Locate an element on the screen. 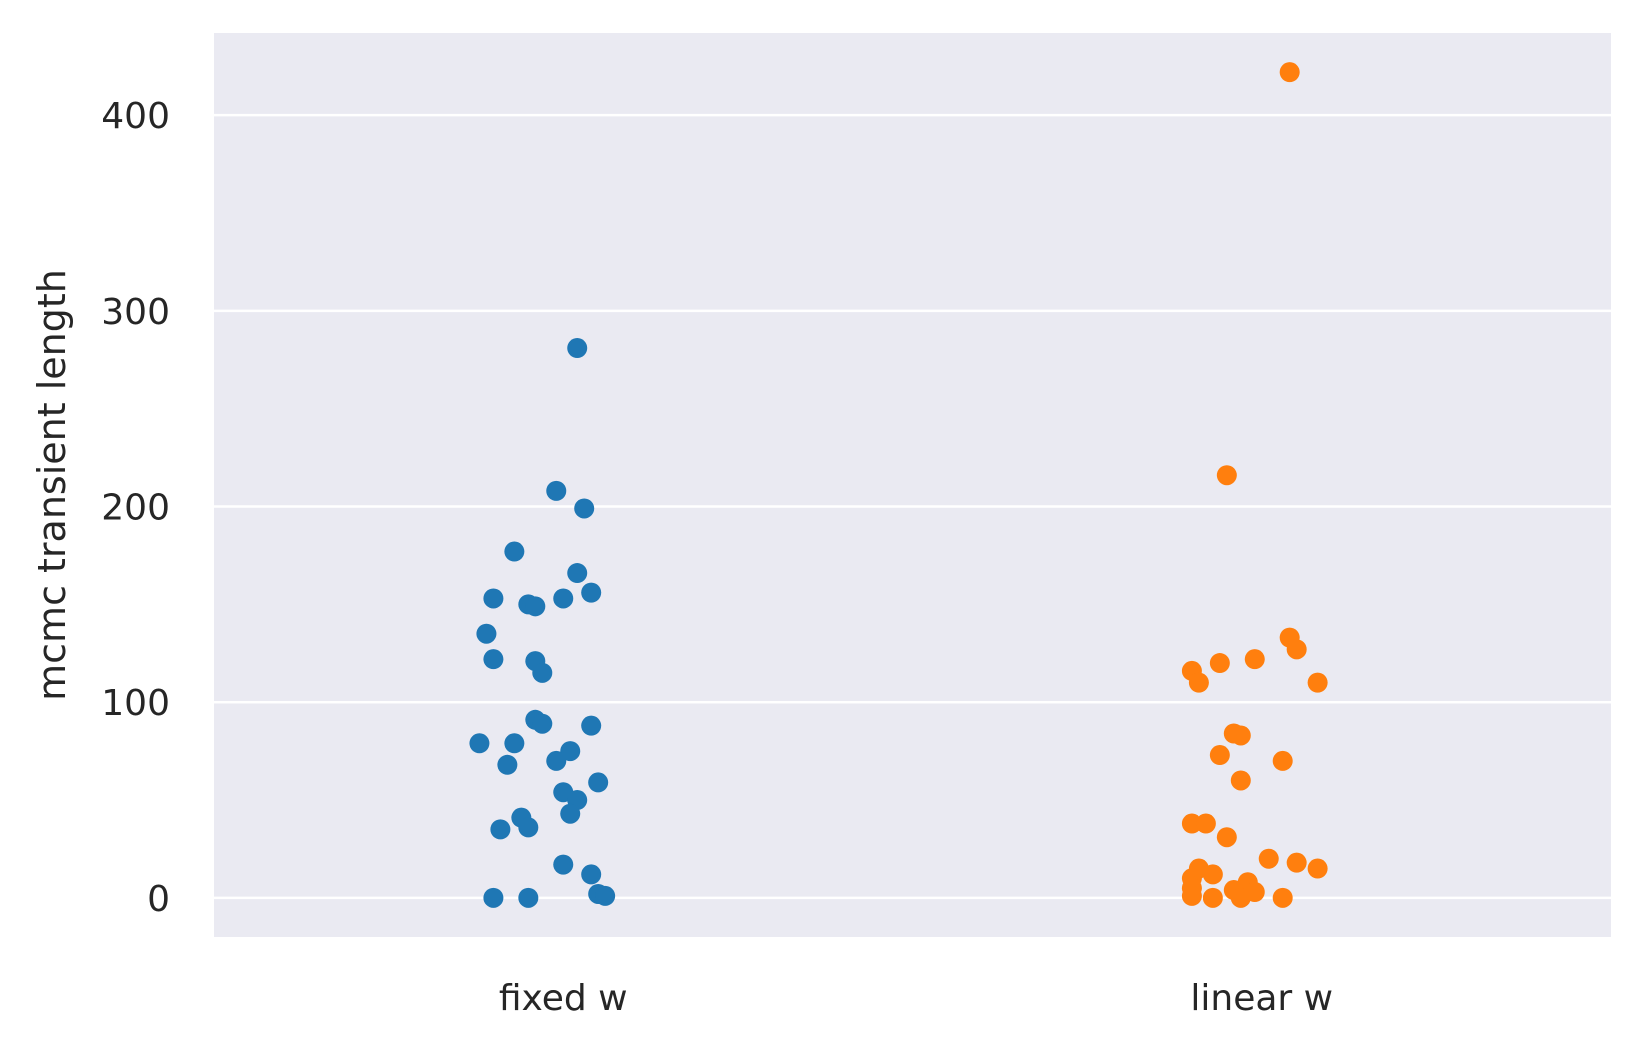 This screenshot has height=1050, width=1634. y-tick-label: 300 is located at coordinates (135, 312).